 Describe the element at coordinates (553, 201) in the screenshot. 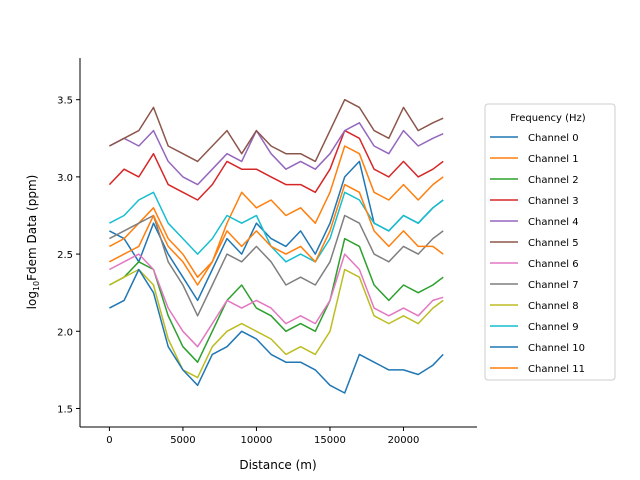

I see `legend-label-3: Channel 3` at that location.